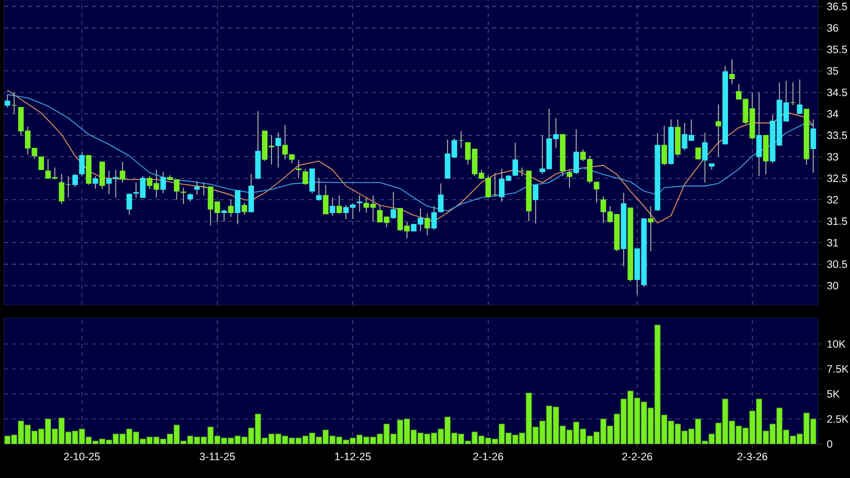  What do you see at coordinates (837, 50) in the screenshot?
I see `y-tick-label: 35.5` at bounding box center [837, 50].